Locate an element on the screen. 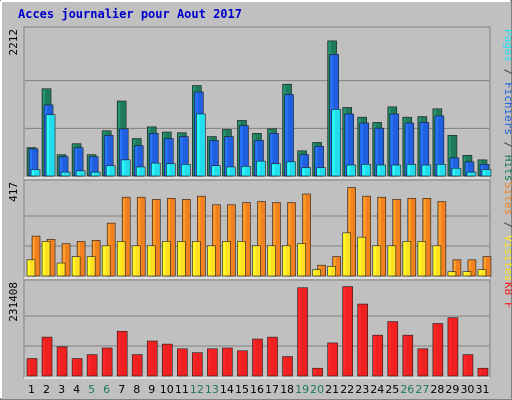 This screenshot has height=400, width=512. x-label-8: 8 is located at coordinates (136, 389).